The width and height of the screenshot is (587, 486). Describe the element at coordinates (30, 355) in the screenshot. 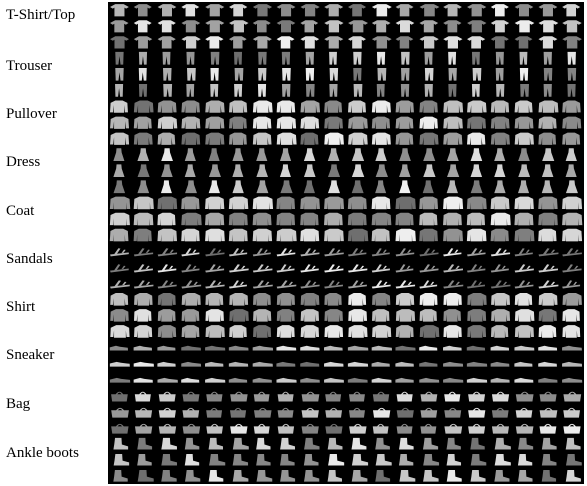

I see `class-label-sneaker: Sneaker` at that location.